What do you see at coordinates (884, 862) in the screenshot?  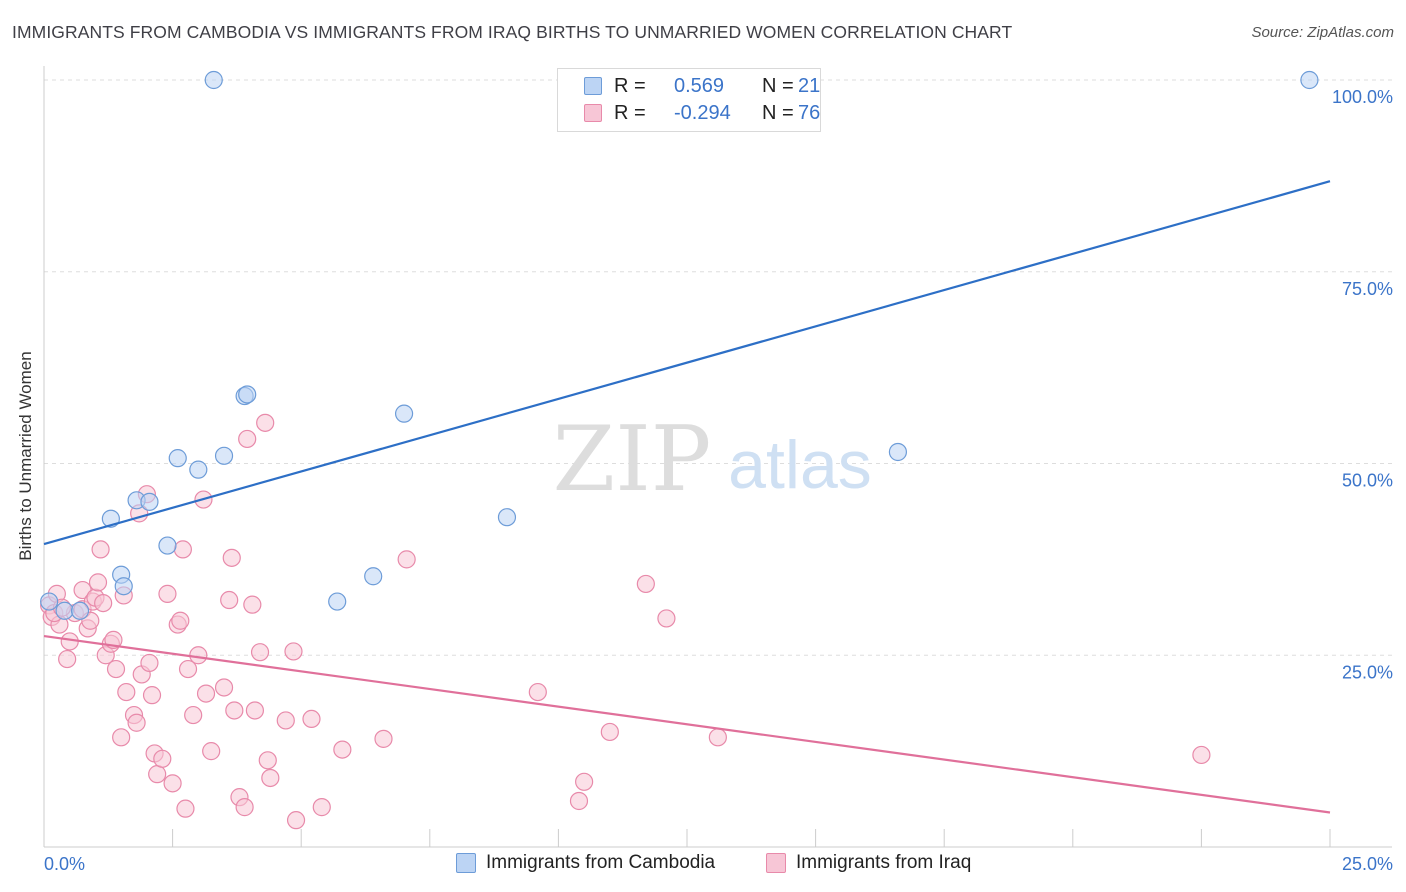 I see `bottom-legend-label-iraq: Immigrants from Iraq` at bounding box center [884, 862].